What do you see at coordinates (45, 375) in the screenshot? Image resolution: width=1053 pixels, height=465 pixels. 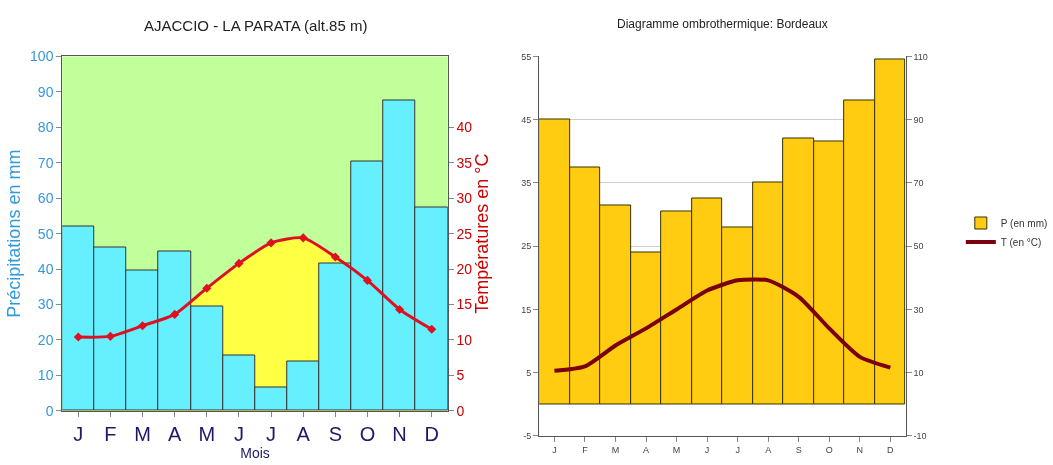 I see `y-tick-label: 10` at bounding box center [45, 375].